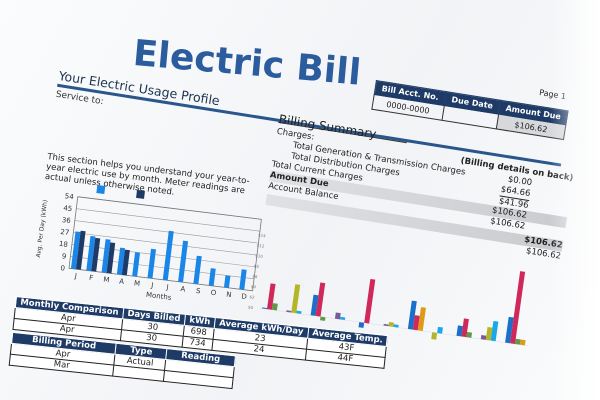 The width and height of the screenshot is (600, 400). I want to click on y-tick-label: 18, so click(63, 244).